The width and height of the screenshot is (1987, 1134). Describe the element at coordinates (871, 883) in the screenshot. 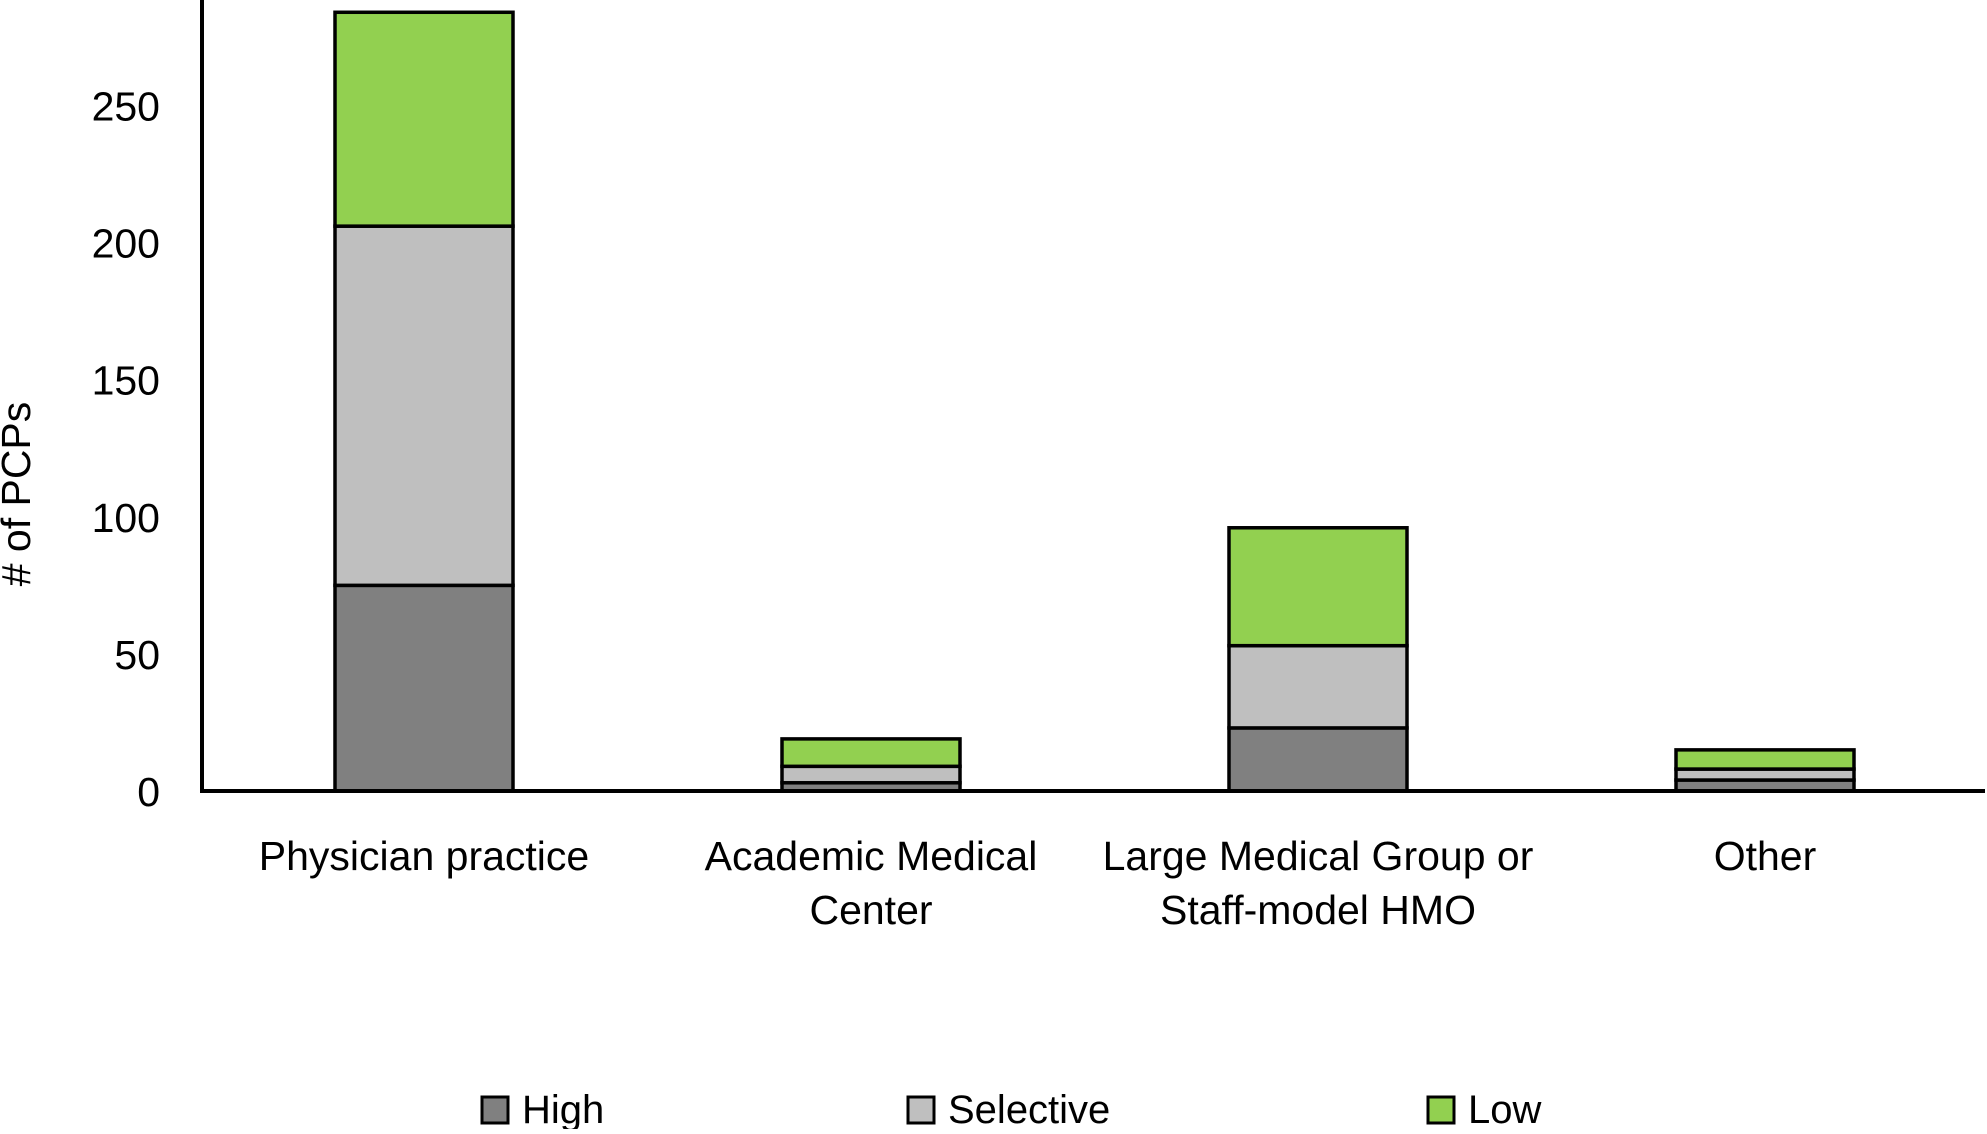

I see `category-label: Academic Medical Center` at that location.